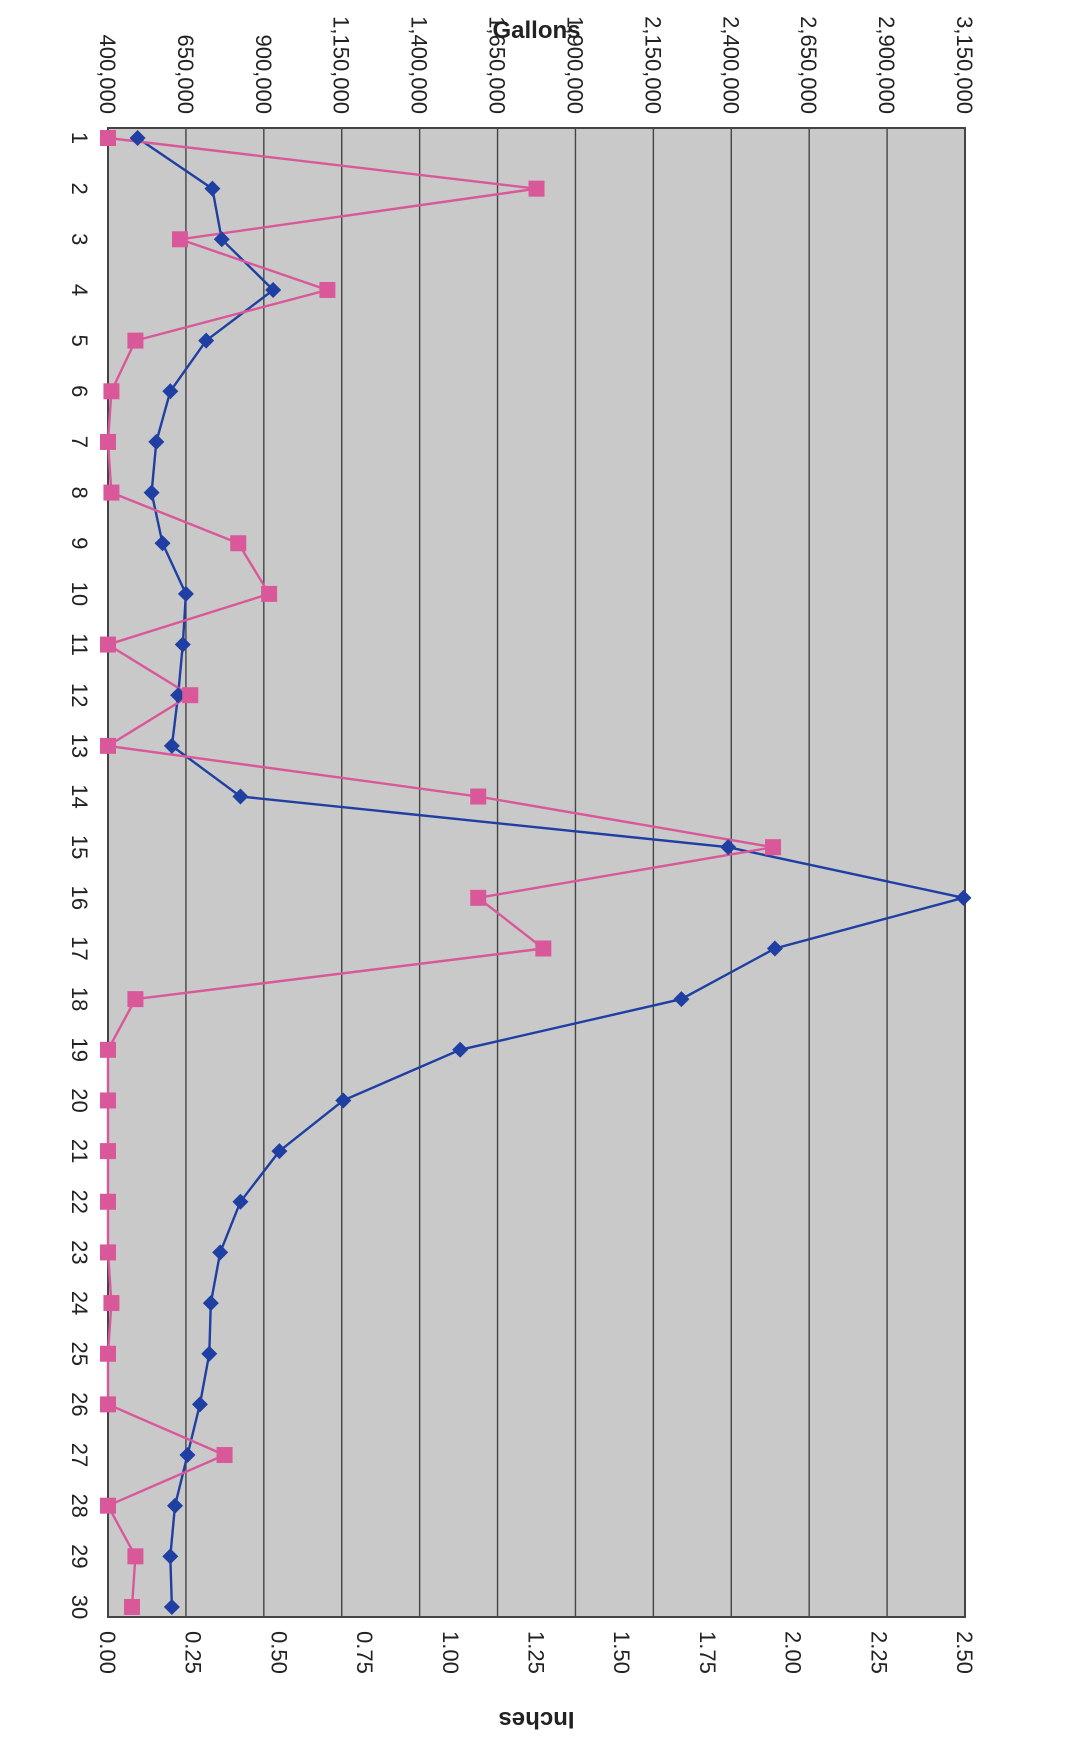 The width and height of the screenshot is (1072, 1744). What do you see at coordinates (730, 65) in the screenshot?
I see `left-axis-tick-label: 2,400,000` at bounding box center [730, 65].